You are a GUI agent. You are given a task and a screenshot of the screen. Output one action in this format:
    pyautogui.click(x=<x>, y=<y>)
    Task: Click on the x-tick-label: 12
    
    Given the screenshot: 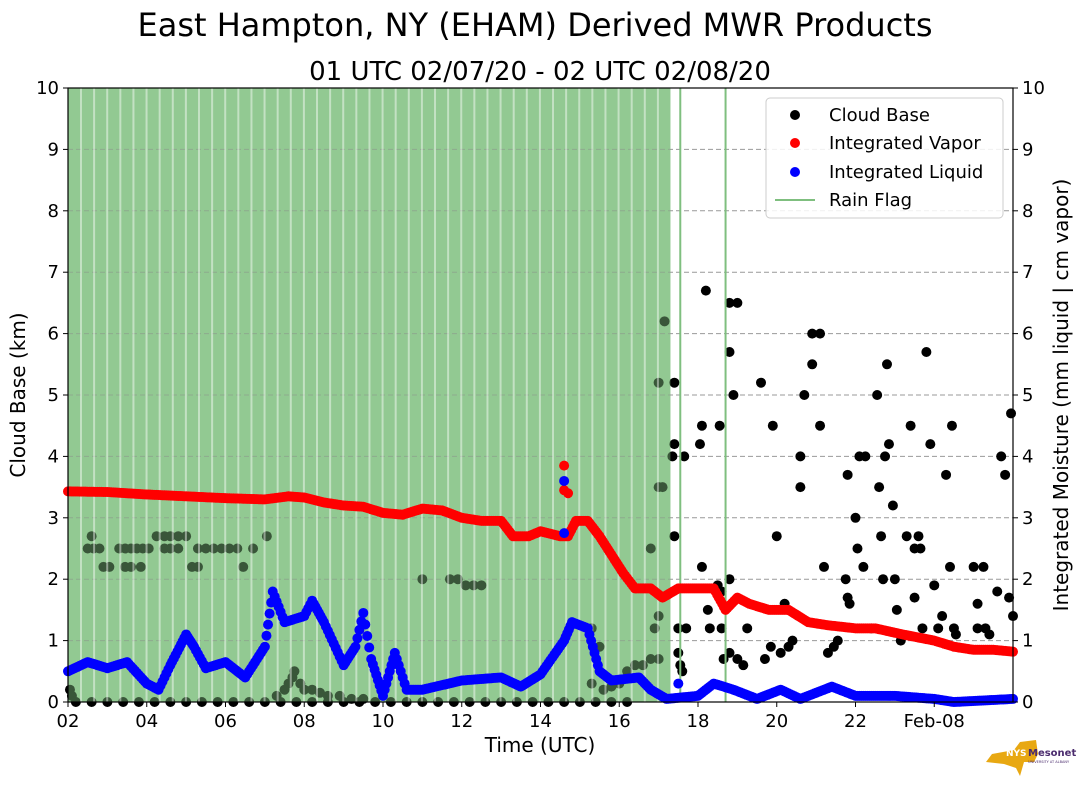 What is the action you would take?
    pyautogui.click(x=461, y=721)
    